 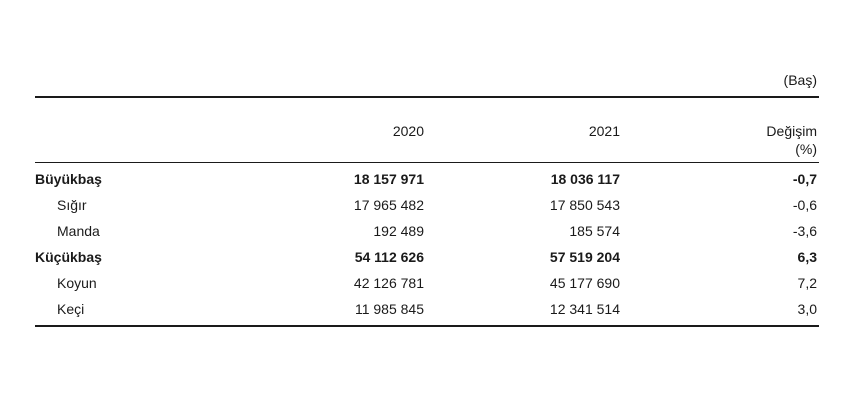 What do you see at coordinates (388, 205) in the screenshot?
I see `row-value-2020: 17 965 482` at bounding box center [388, 205].